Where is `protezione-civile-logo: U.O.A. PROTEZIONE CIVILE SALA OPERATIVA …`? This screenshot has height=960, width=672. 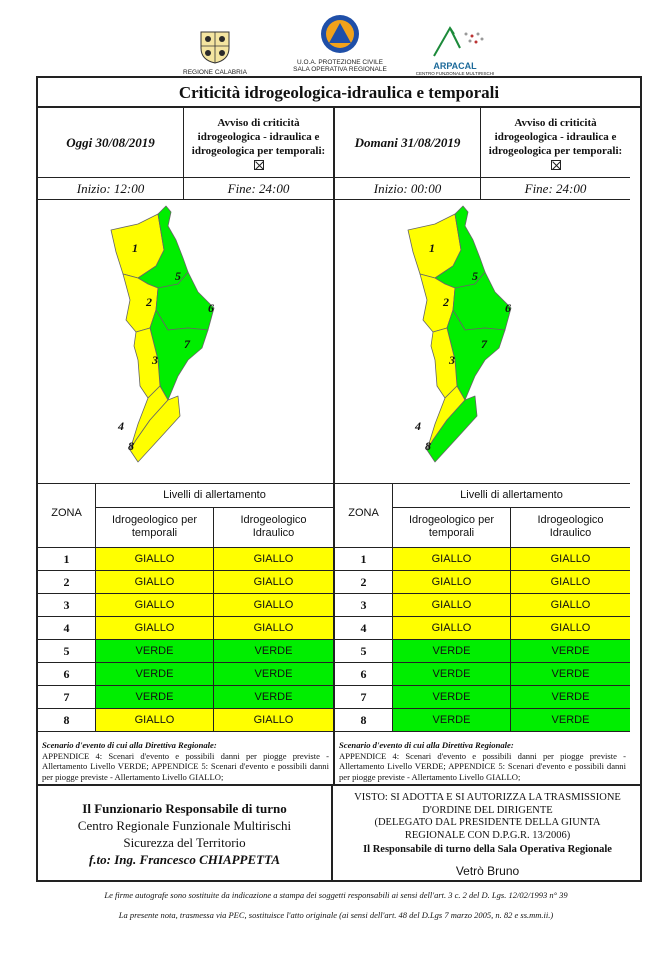
protezione-civile-logo: U.O.A. PROTEZIONE CIVILE SALA OPERATIVA … is located at coordinates (340, 43).